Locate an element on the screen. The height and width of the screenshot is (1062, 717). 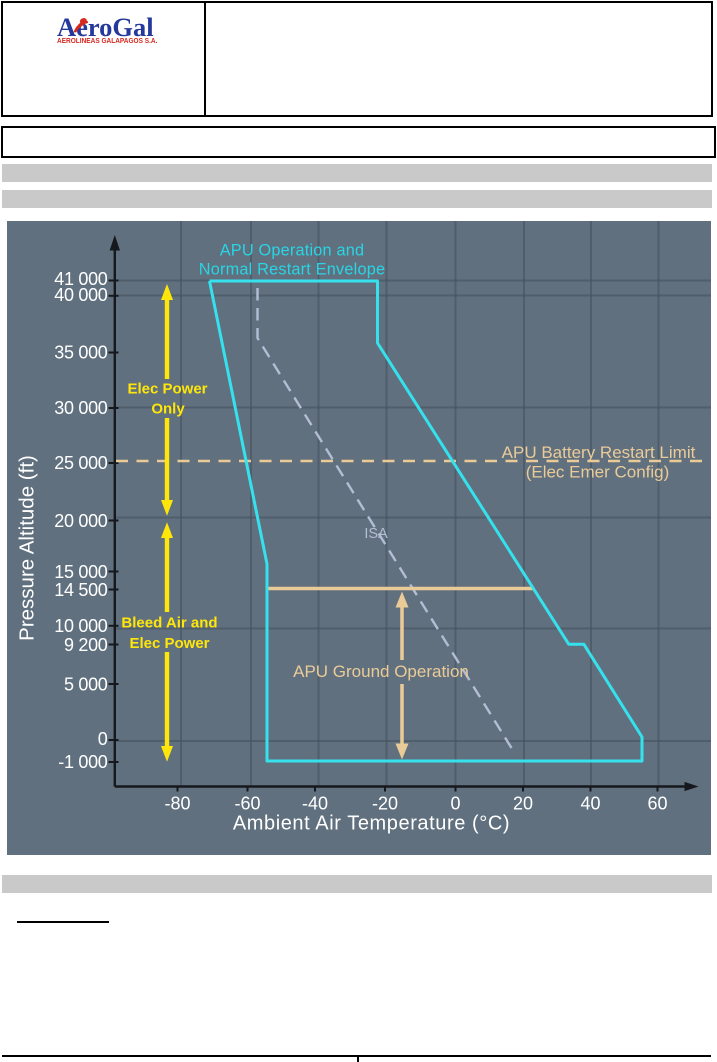
svg-text: 40 is located at coordinates (590, 804).